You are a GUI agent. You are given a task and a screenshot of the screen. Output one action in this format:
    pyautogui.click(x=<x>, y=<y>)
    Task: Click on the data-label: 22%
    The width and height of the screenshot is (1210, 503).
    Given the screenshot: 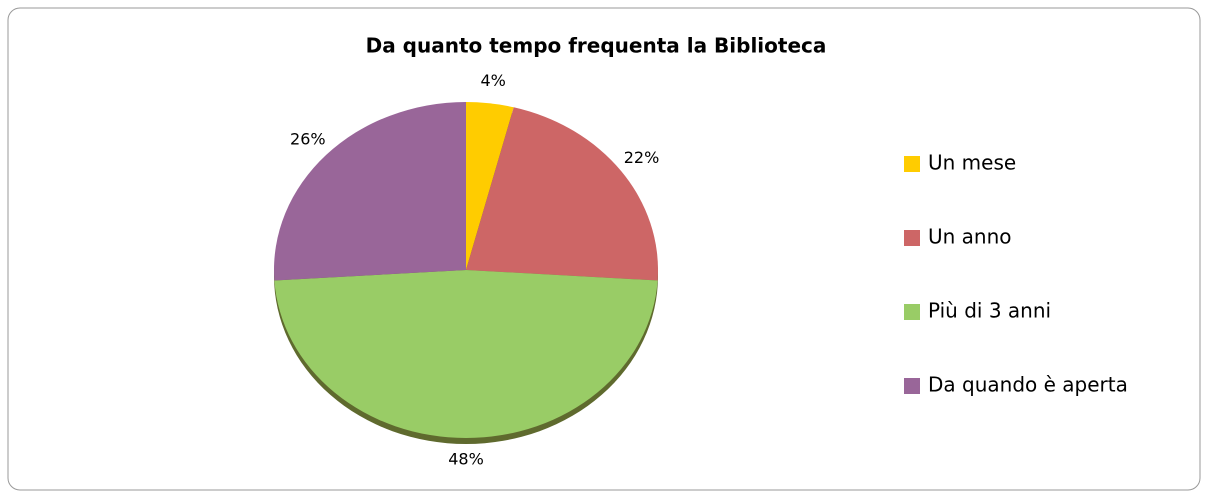 What is the action you would take?
    pyautogui.click(x=642, y=157)
    